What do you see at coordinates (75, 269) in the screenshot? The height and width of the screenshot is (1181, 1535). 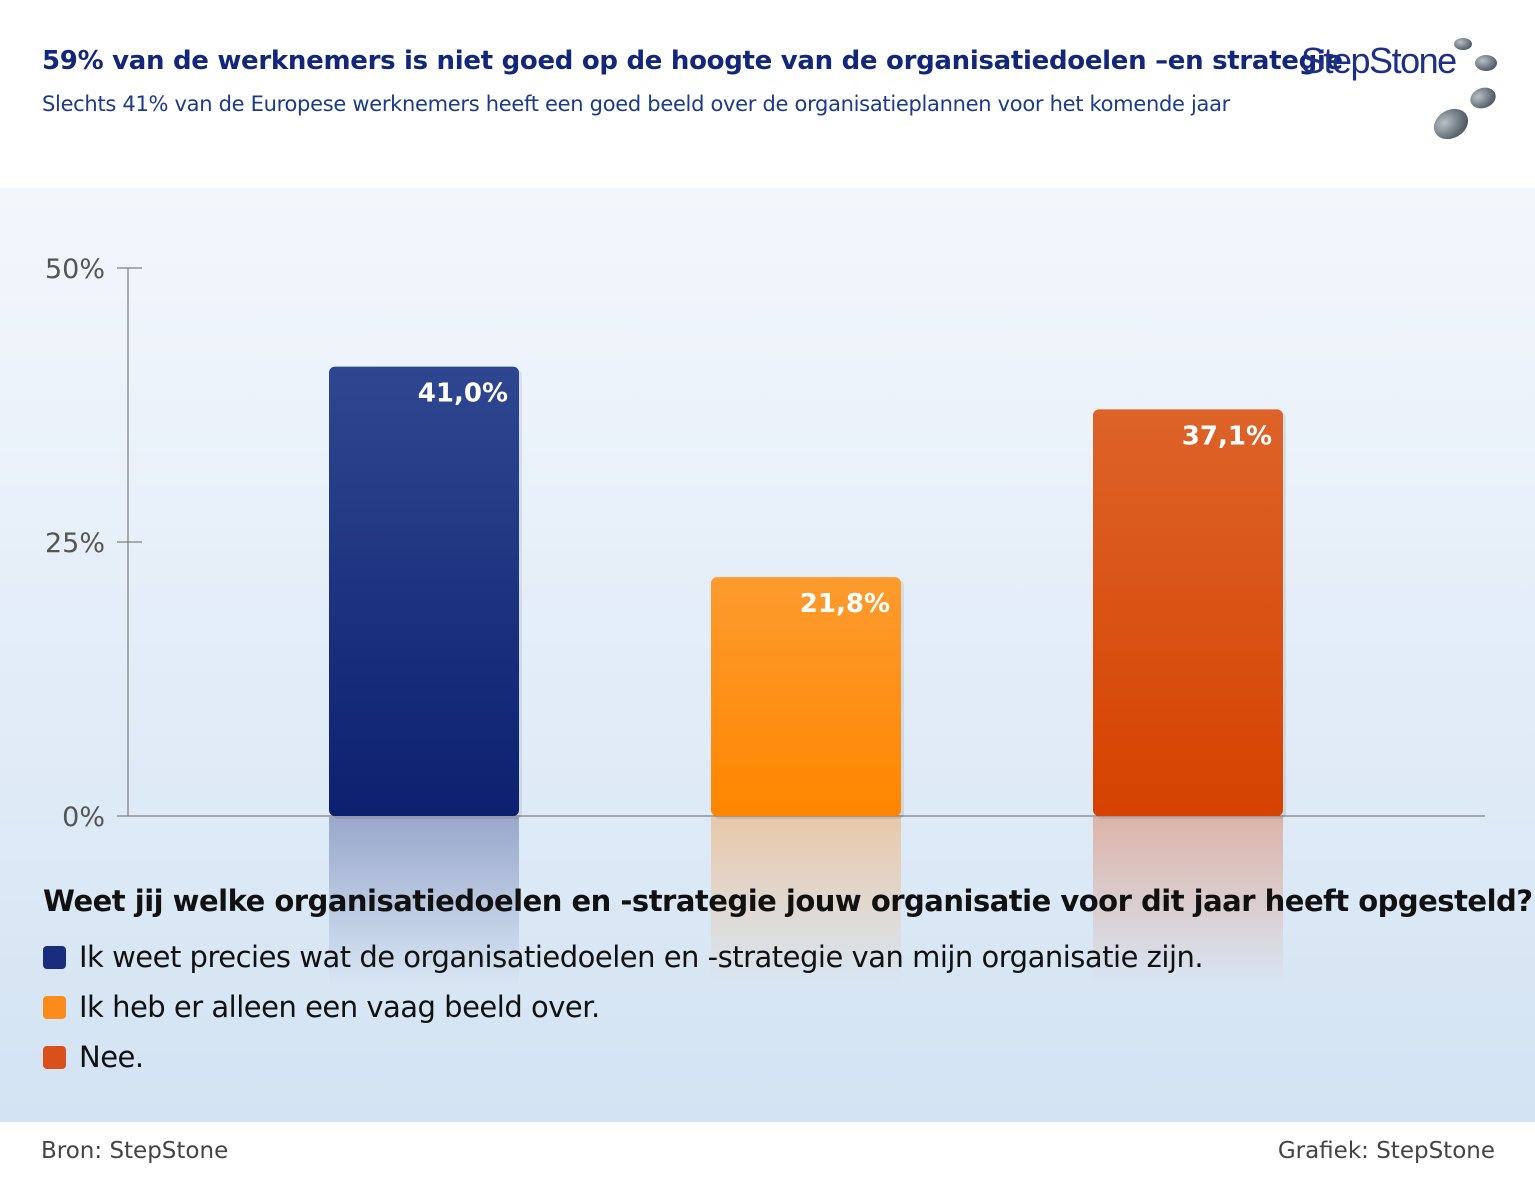 I see `y-tick-label: 50%` at bounding box center [75, 269].